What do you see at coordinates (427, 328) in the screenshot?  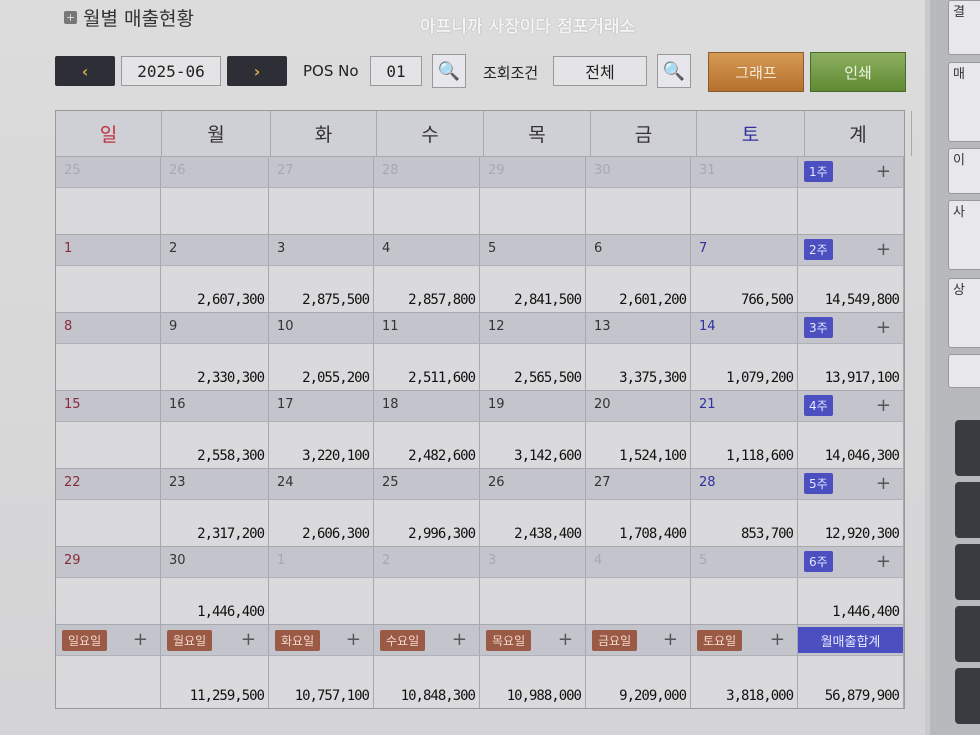 I see `day-cell: 11` at bounding box center [427, 328].